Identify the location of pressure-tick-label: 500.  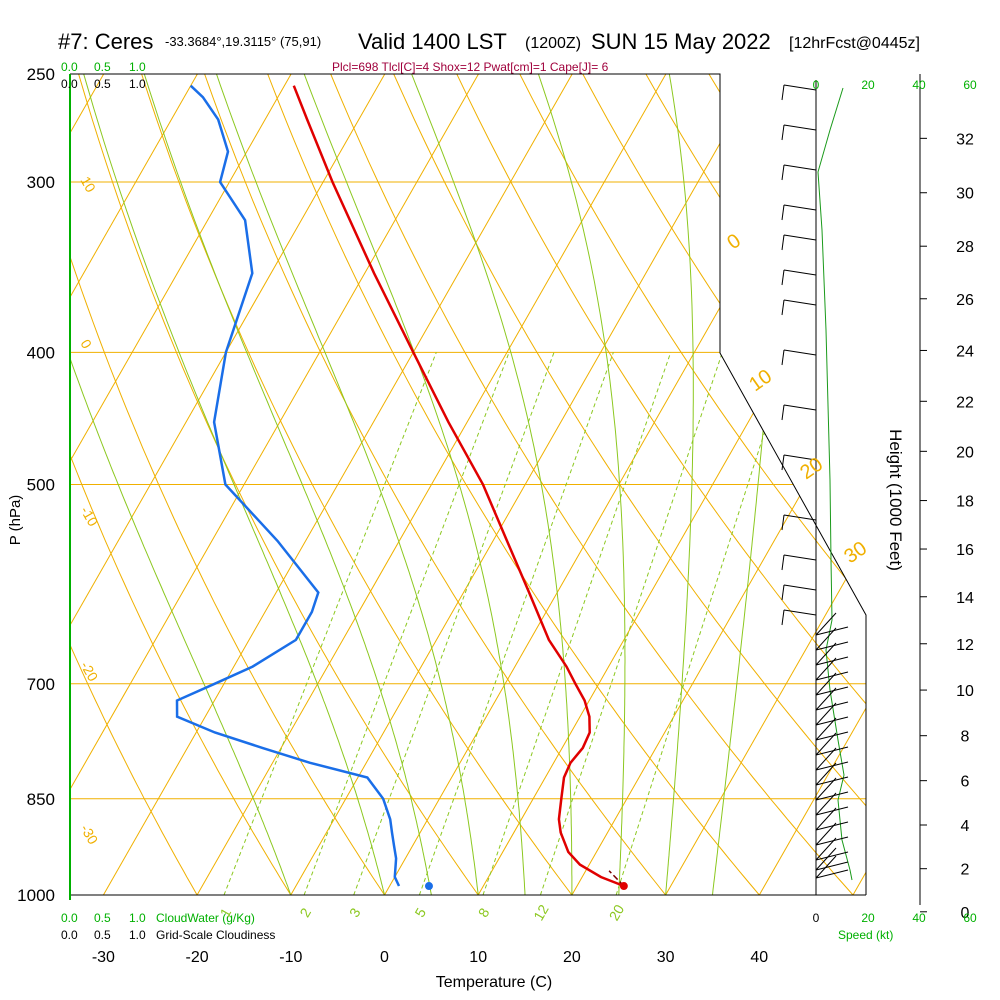
(41, 485).